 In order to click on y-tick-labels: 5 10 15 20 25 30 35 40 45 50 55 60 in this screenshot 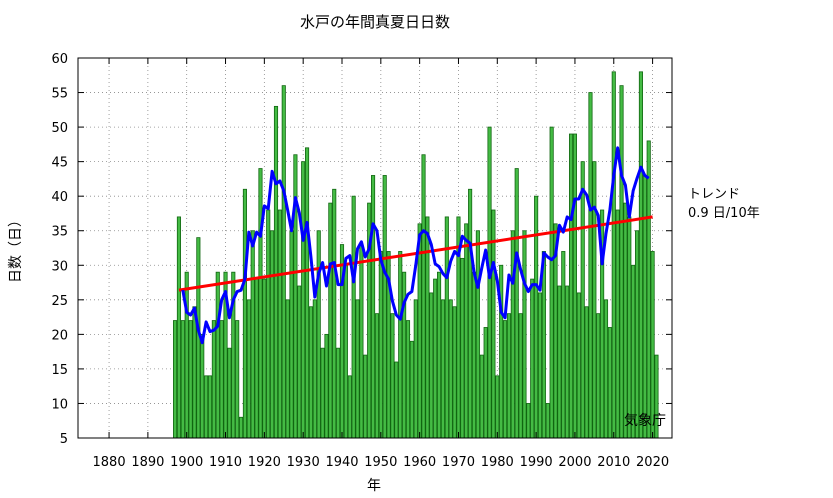, I will do `click(59, 249)`.